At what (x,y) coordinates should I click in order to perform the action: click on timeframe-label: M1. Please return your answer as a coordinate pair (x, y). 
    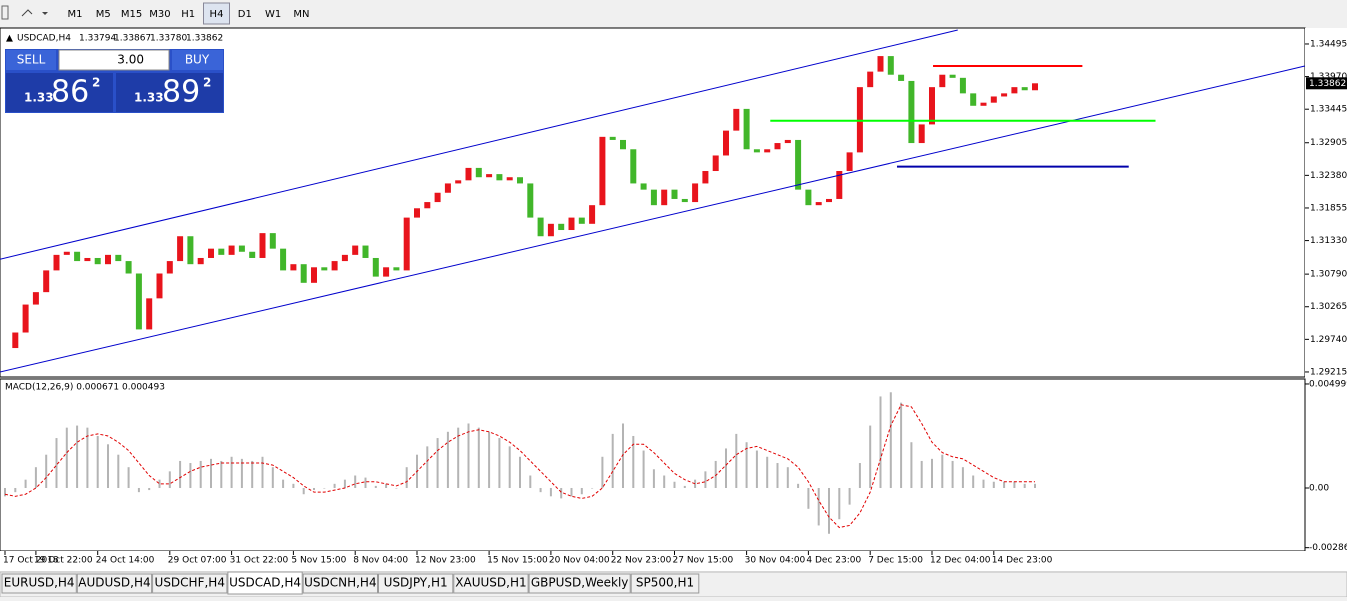
    Looking at the image, I should click on (75, 14).